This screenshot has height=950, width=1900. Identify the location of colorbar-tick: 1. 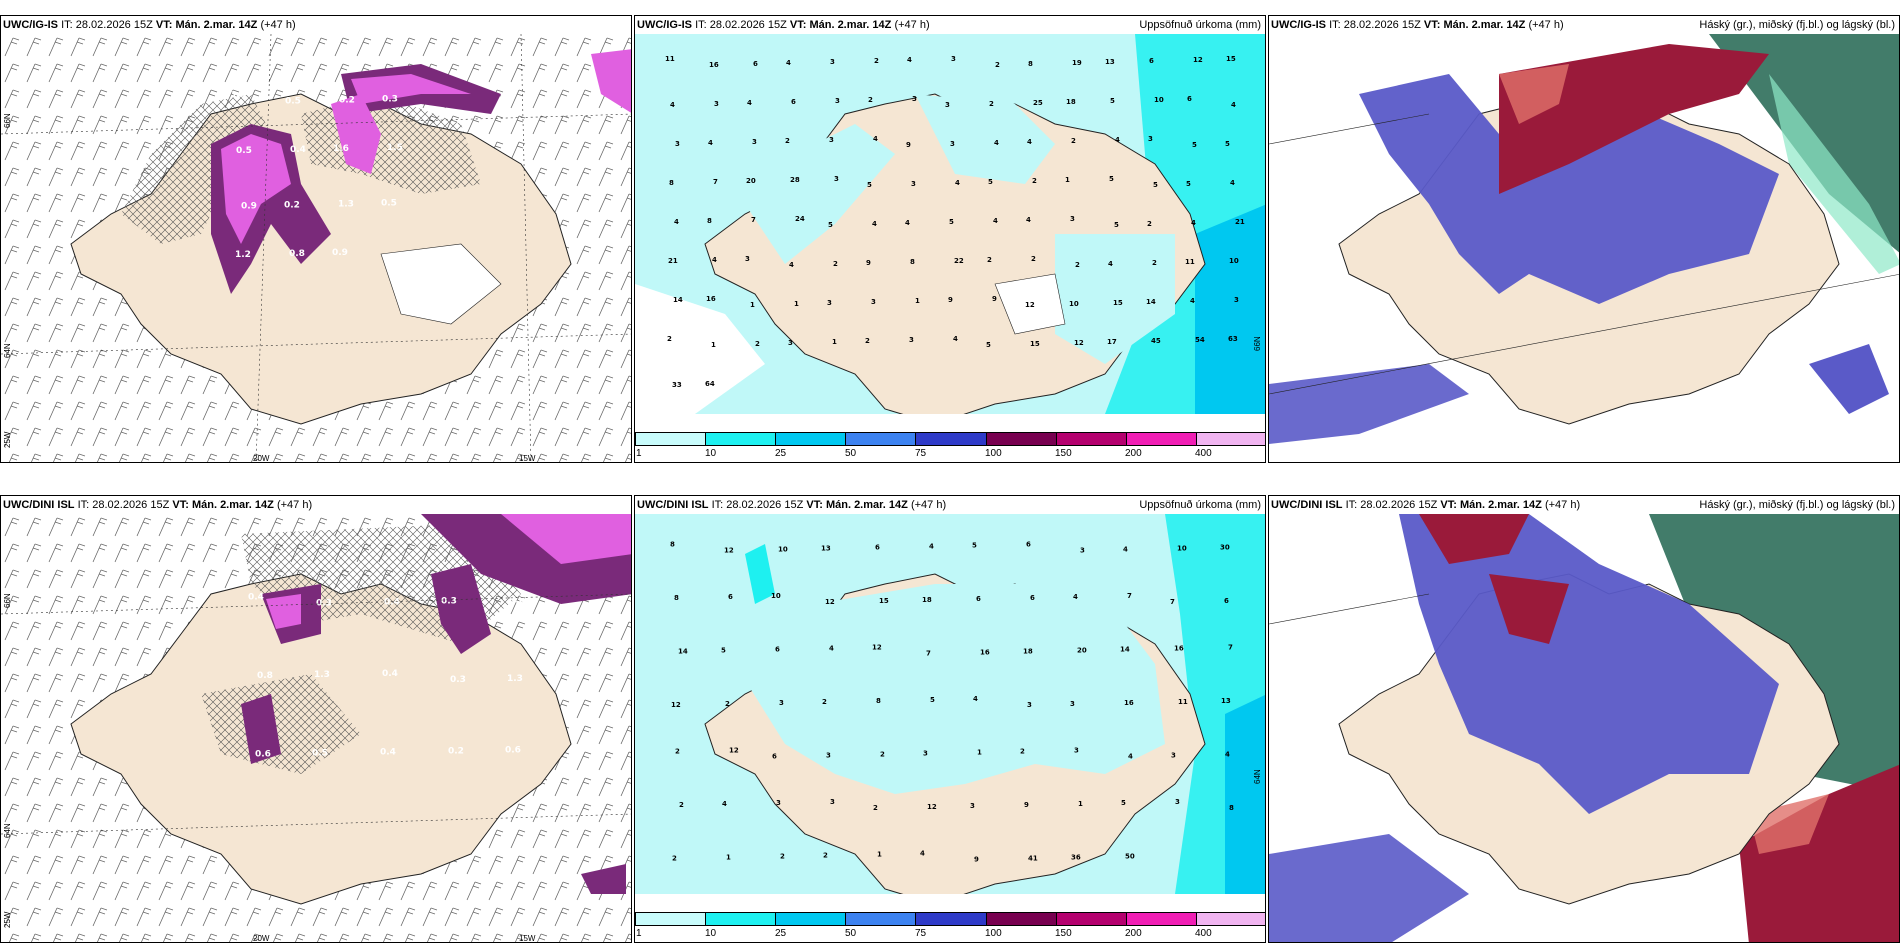
(639, 933).